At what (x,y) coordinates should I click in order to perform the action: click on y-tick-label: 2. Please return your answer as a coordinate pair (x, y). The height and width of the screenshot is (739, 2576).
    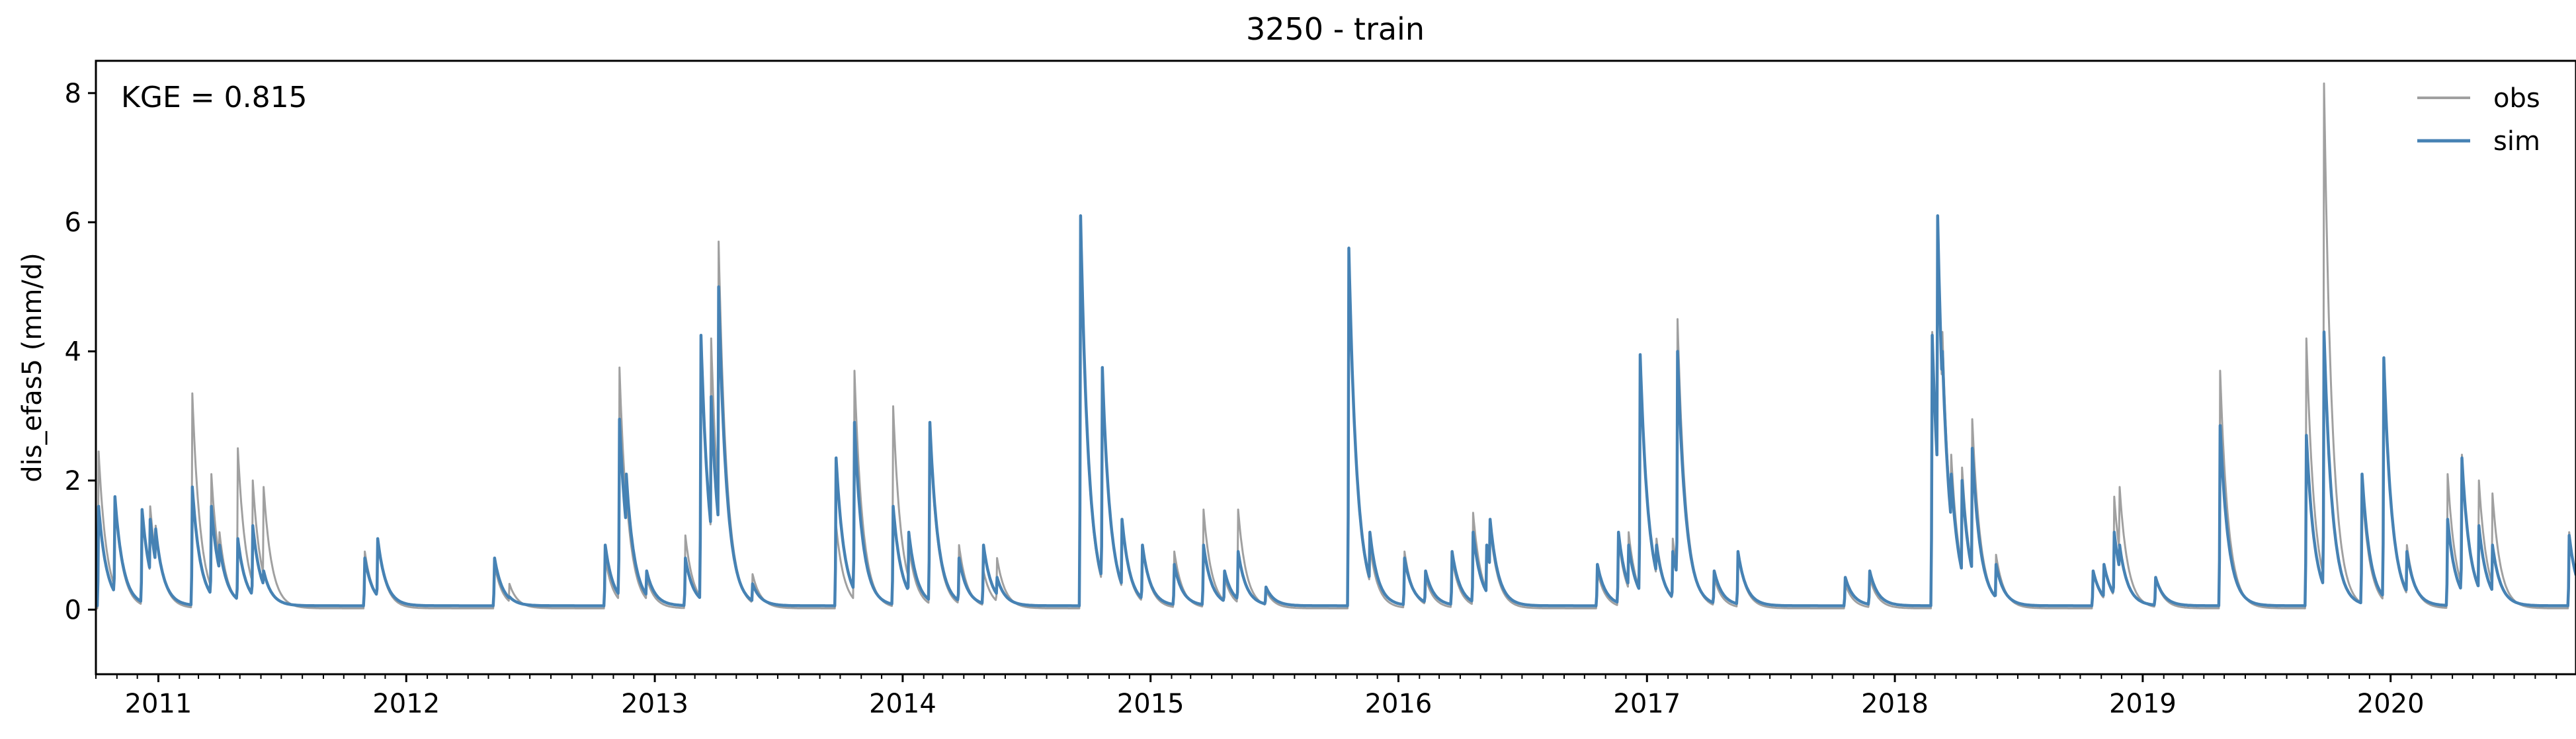
    Looking at the image, I should click on (73, 481).